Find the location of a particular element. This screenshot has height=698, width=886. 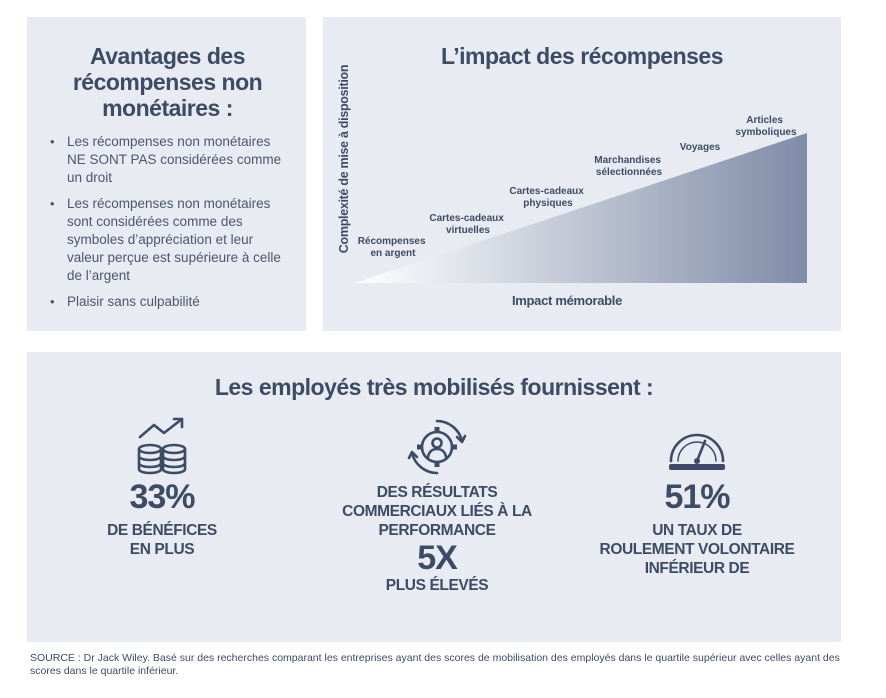

benefit-text: Plaisir sans culpabilité is located at coordinates (133, 301).